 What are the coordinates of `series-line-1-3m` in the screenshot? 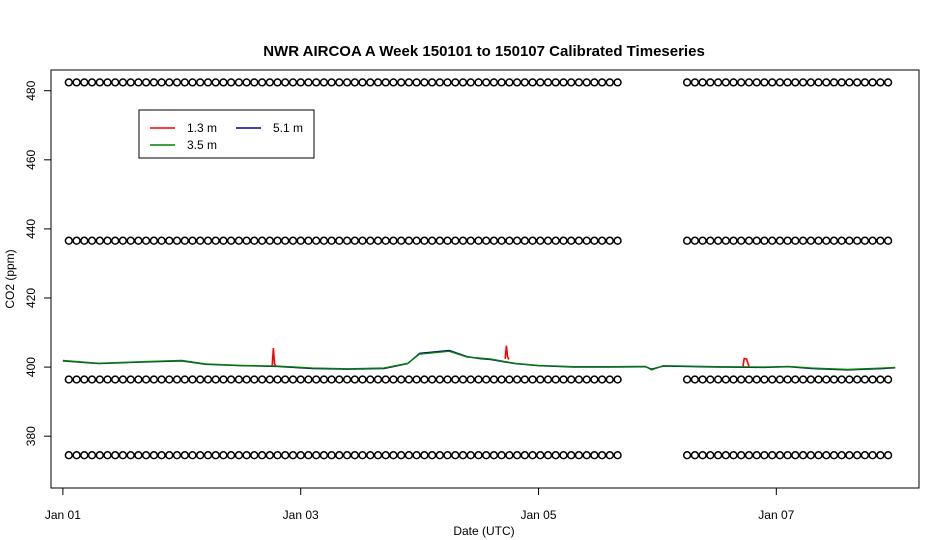 It's located at (746, 362).